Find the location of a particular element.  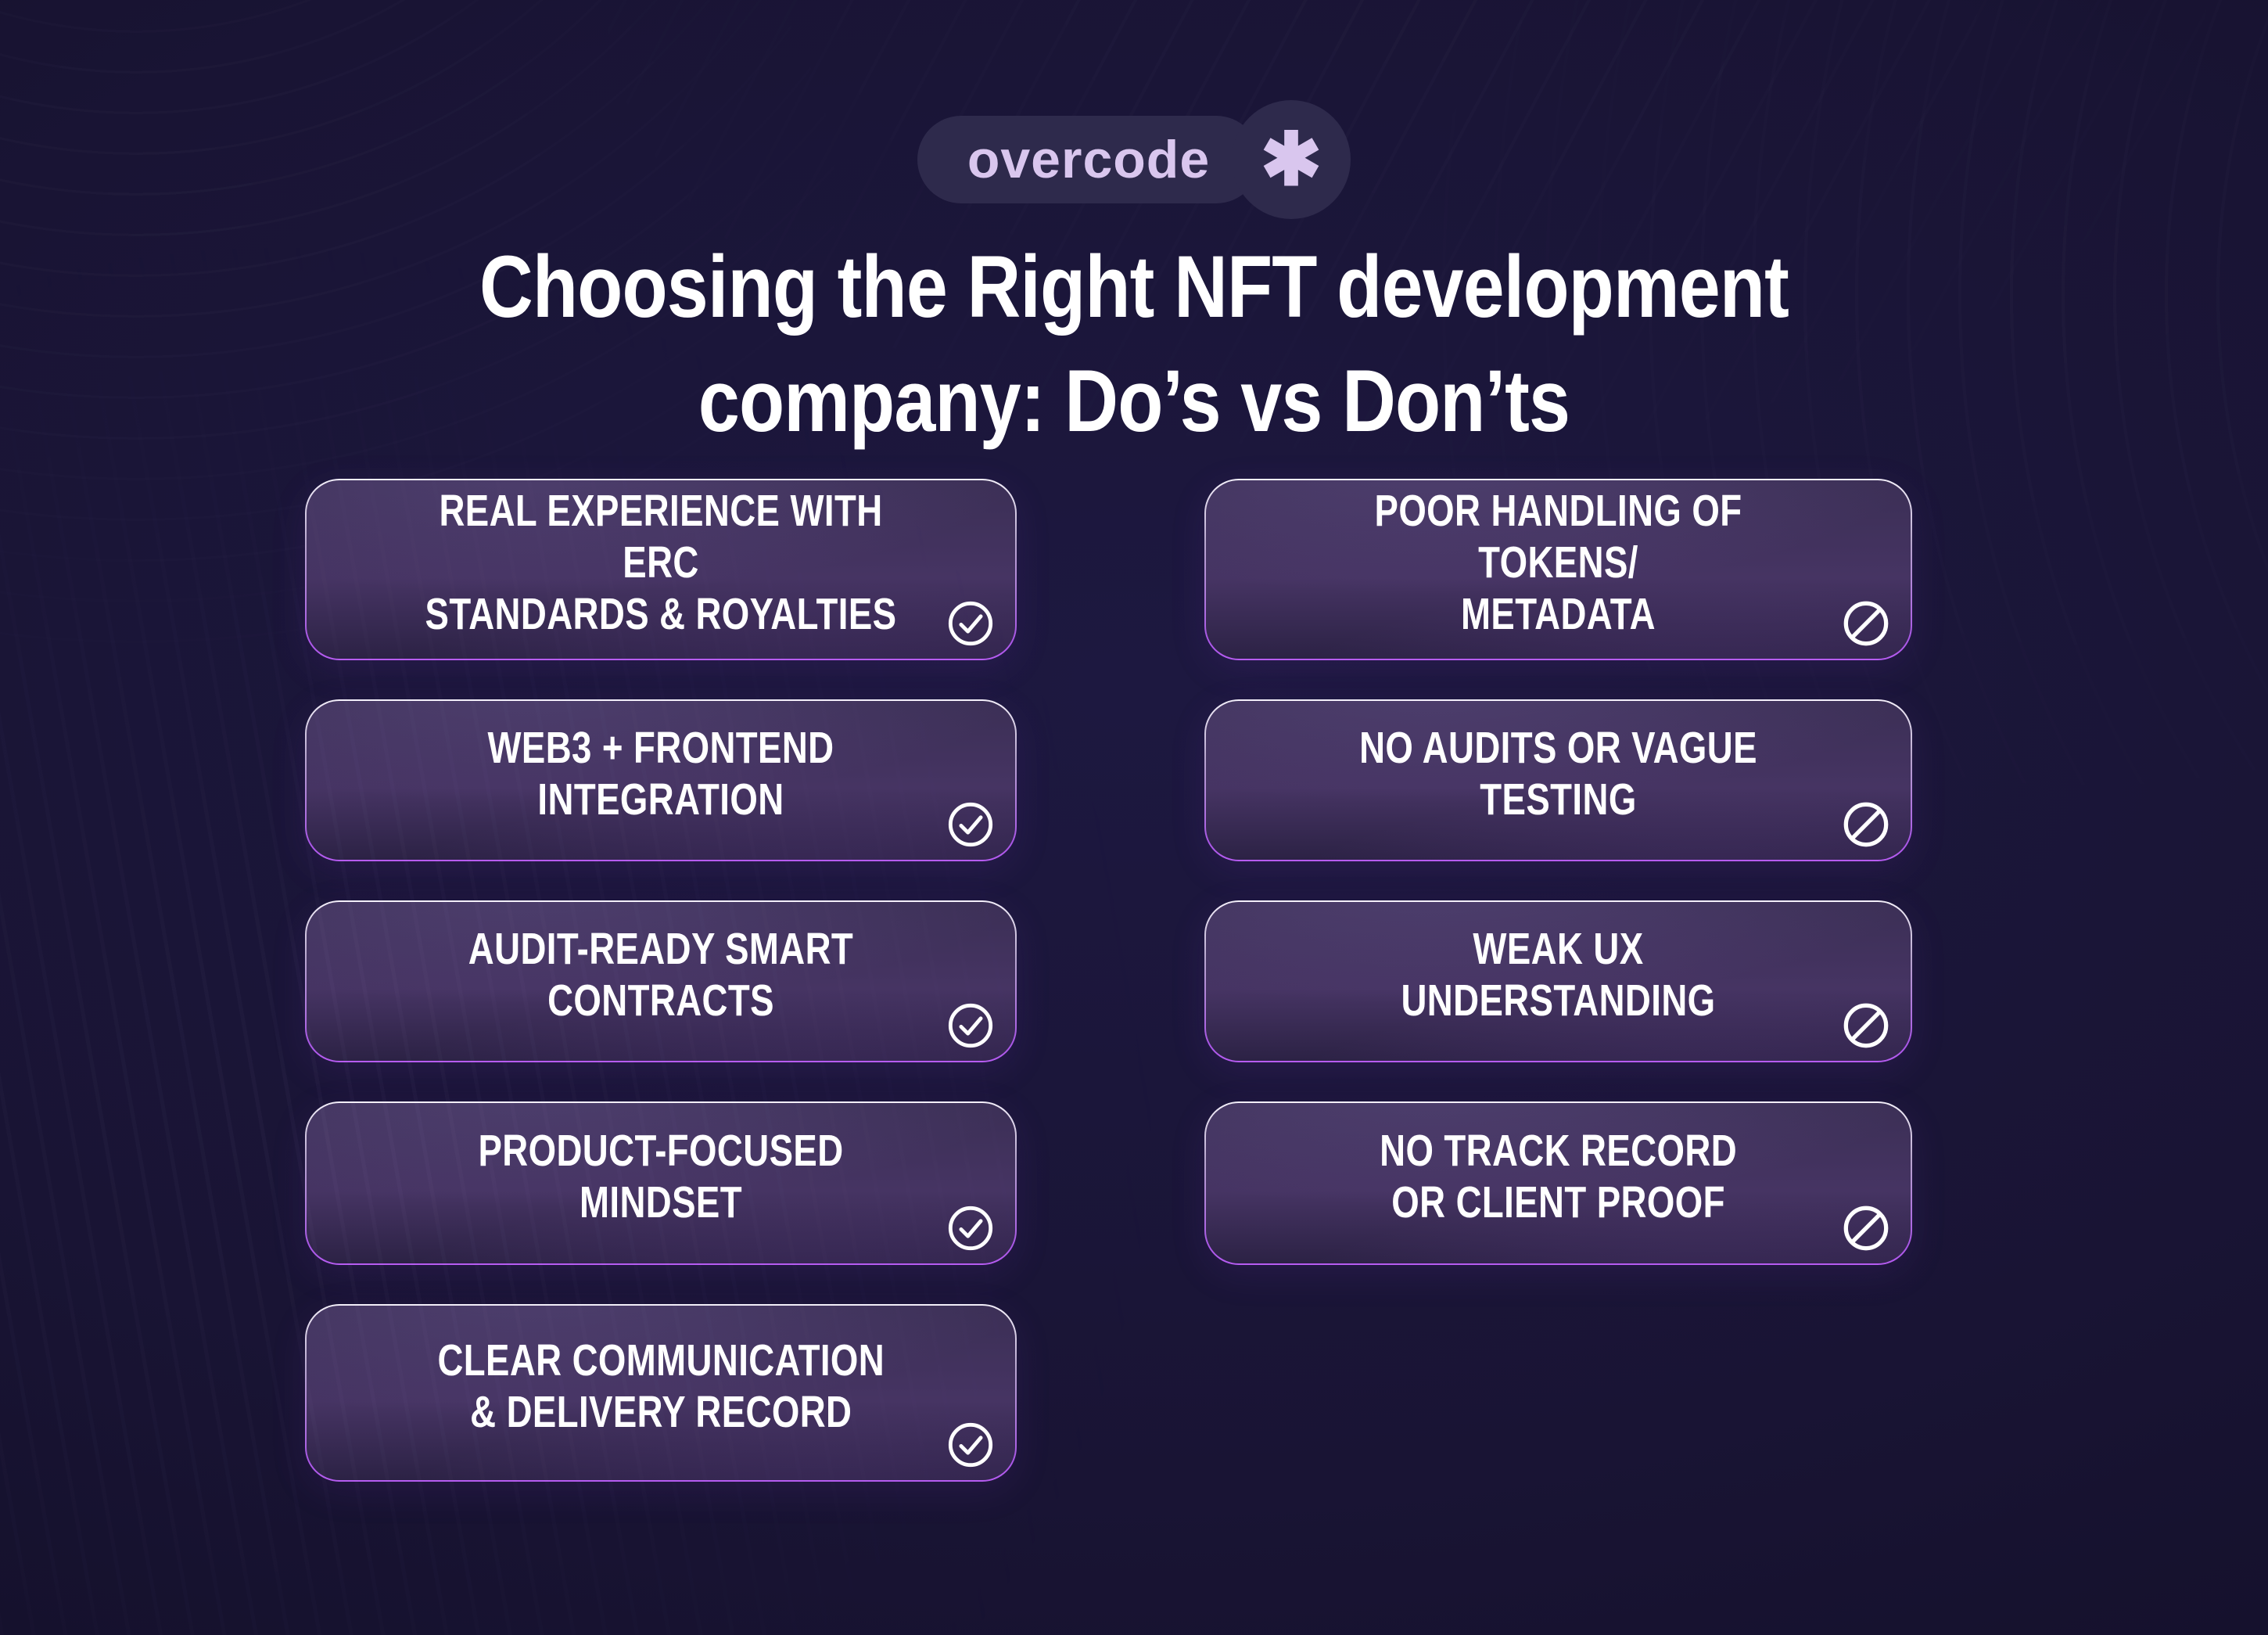

do-card-web3-frontend: WEB3 + FRONTEND INTEGRATION is located at coordinates (661, 780).